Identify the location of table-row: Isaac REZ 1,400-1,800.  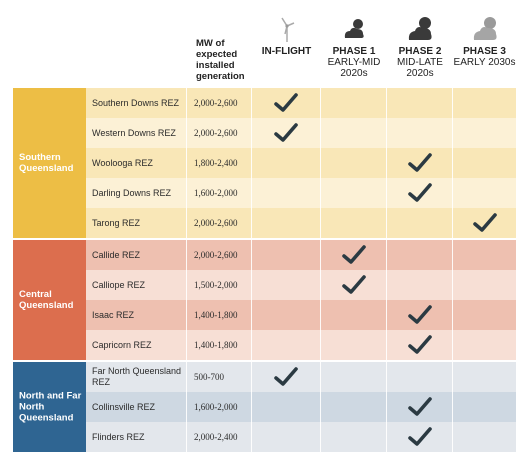
(301, 315).